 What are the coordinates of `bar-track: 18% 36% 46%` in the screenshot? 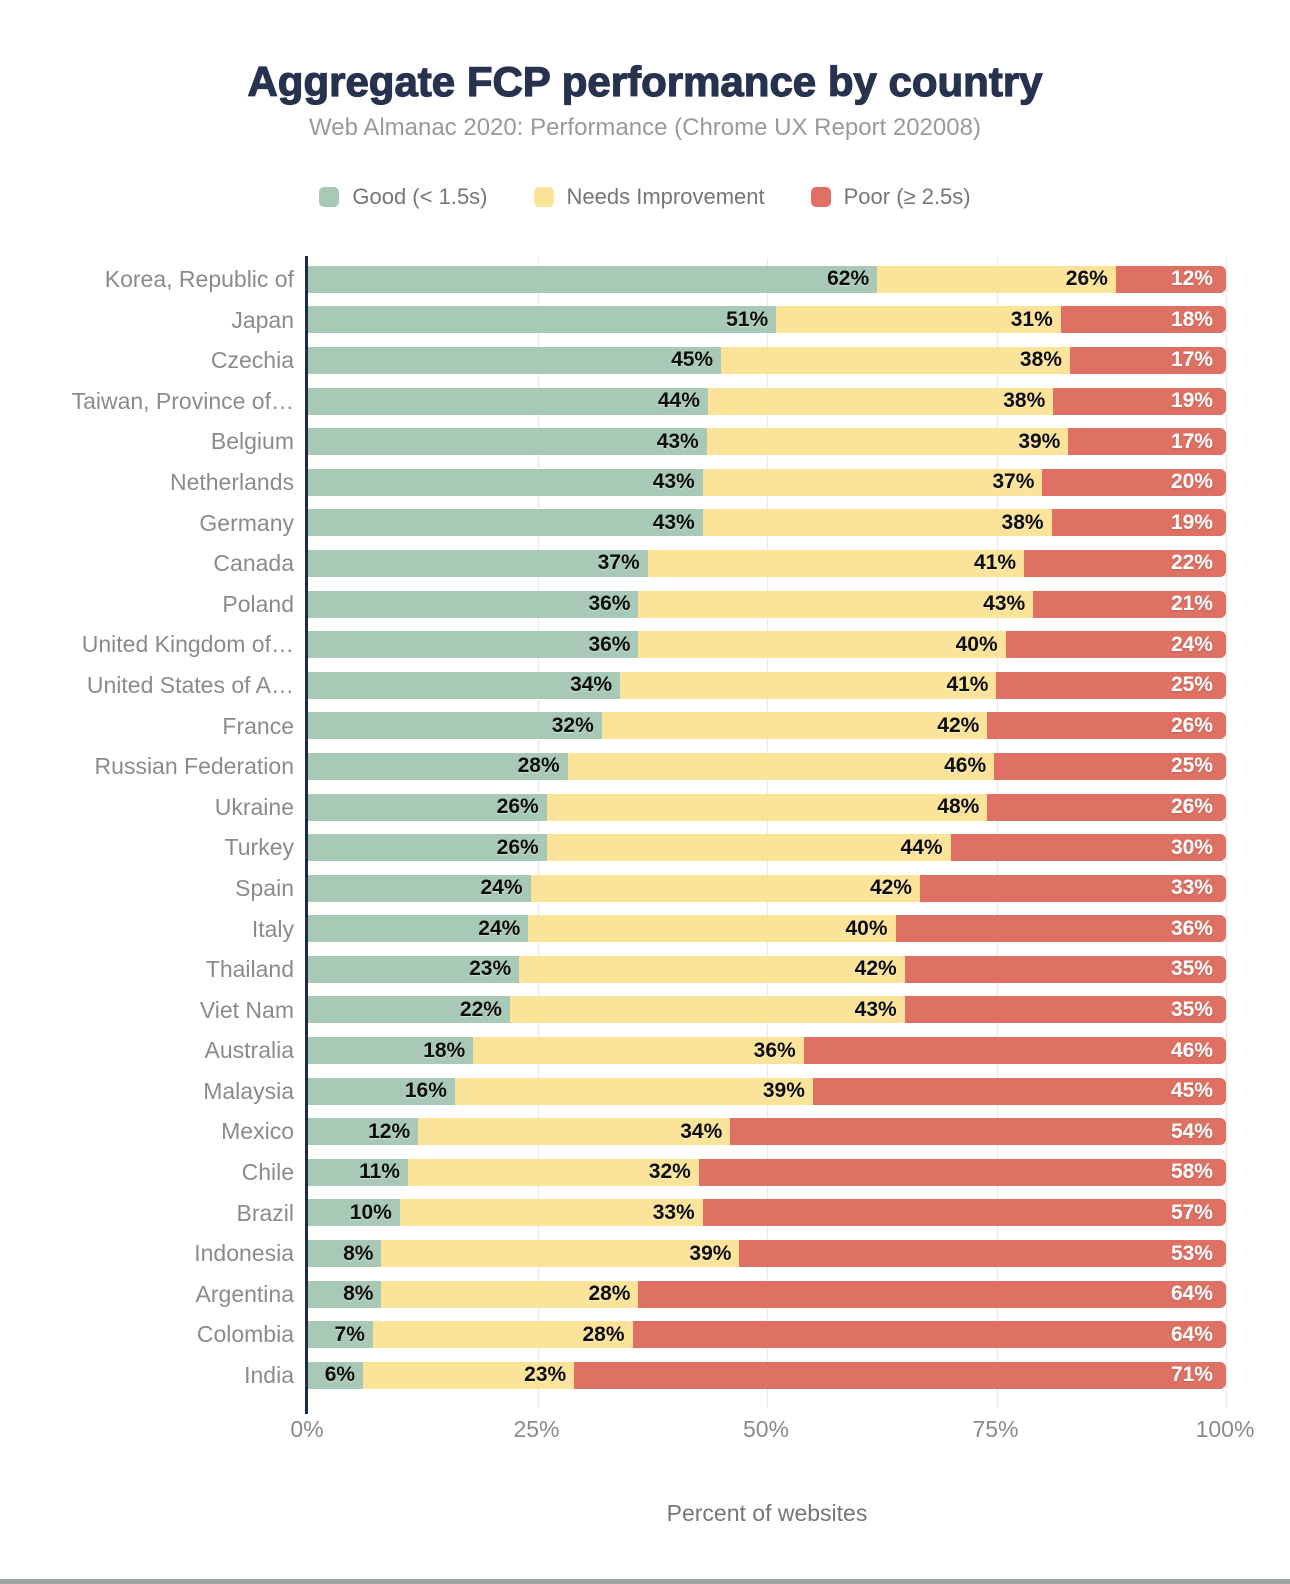 It's located at (767, 1051).